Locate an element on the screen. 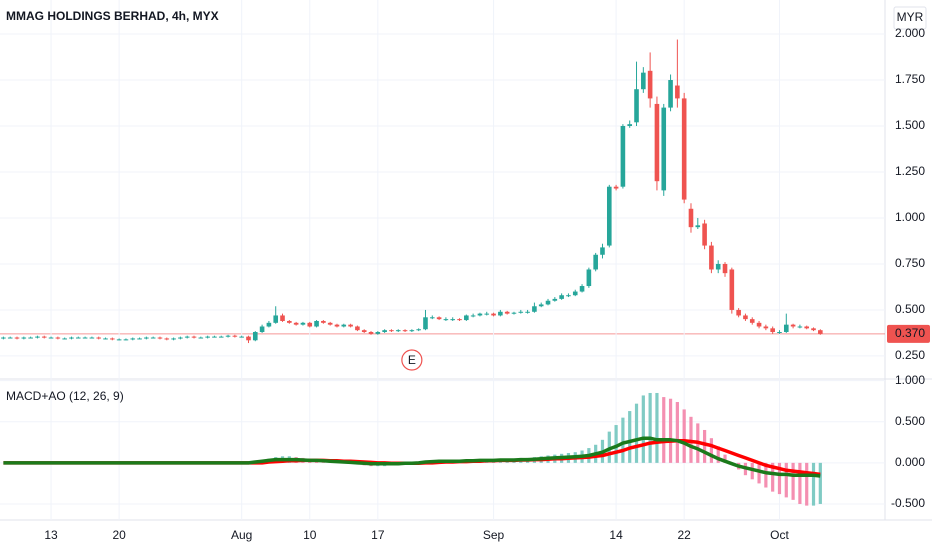 Image resolution: width=932 pixels, height=550 pixels. indicator-line is located at coordinates (412, 457).